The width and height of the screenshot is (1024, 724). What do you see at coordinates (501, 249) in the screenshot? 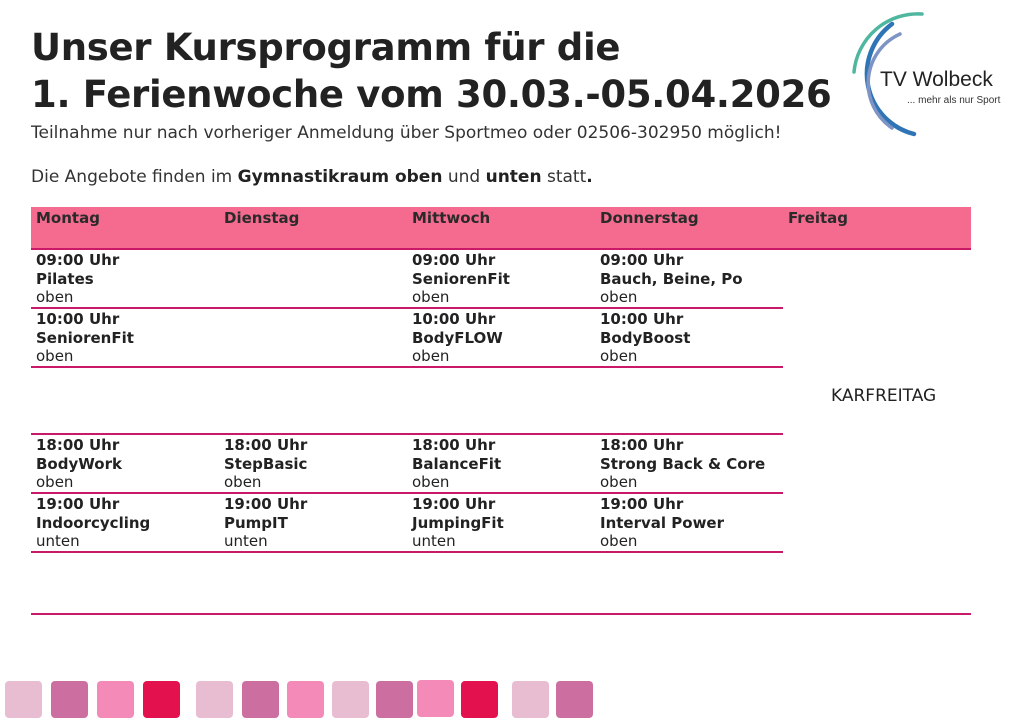
I see `divider-header` at bounding box center [501, 249].